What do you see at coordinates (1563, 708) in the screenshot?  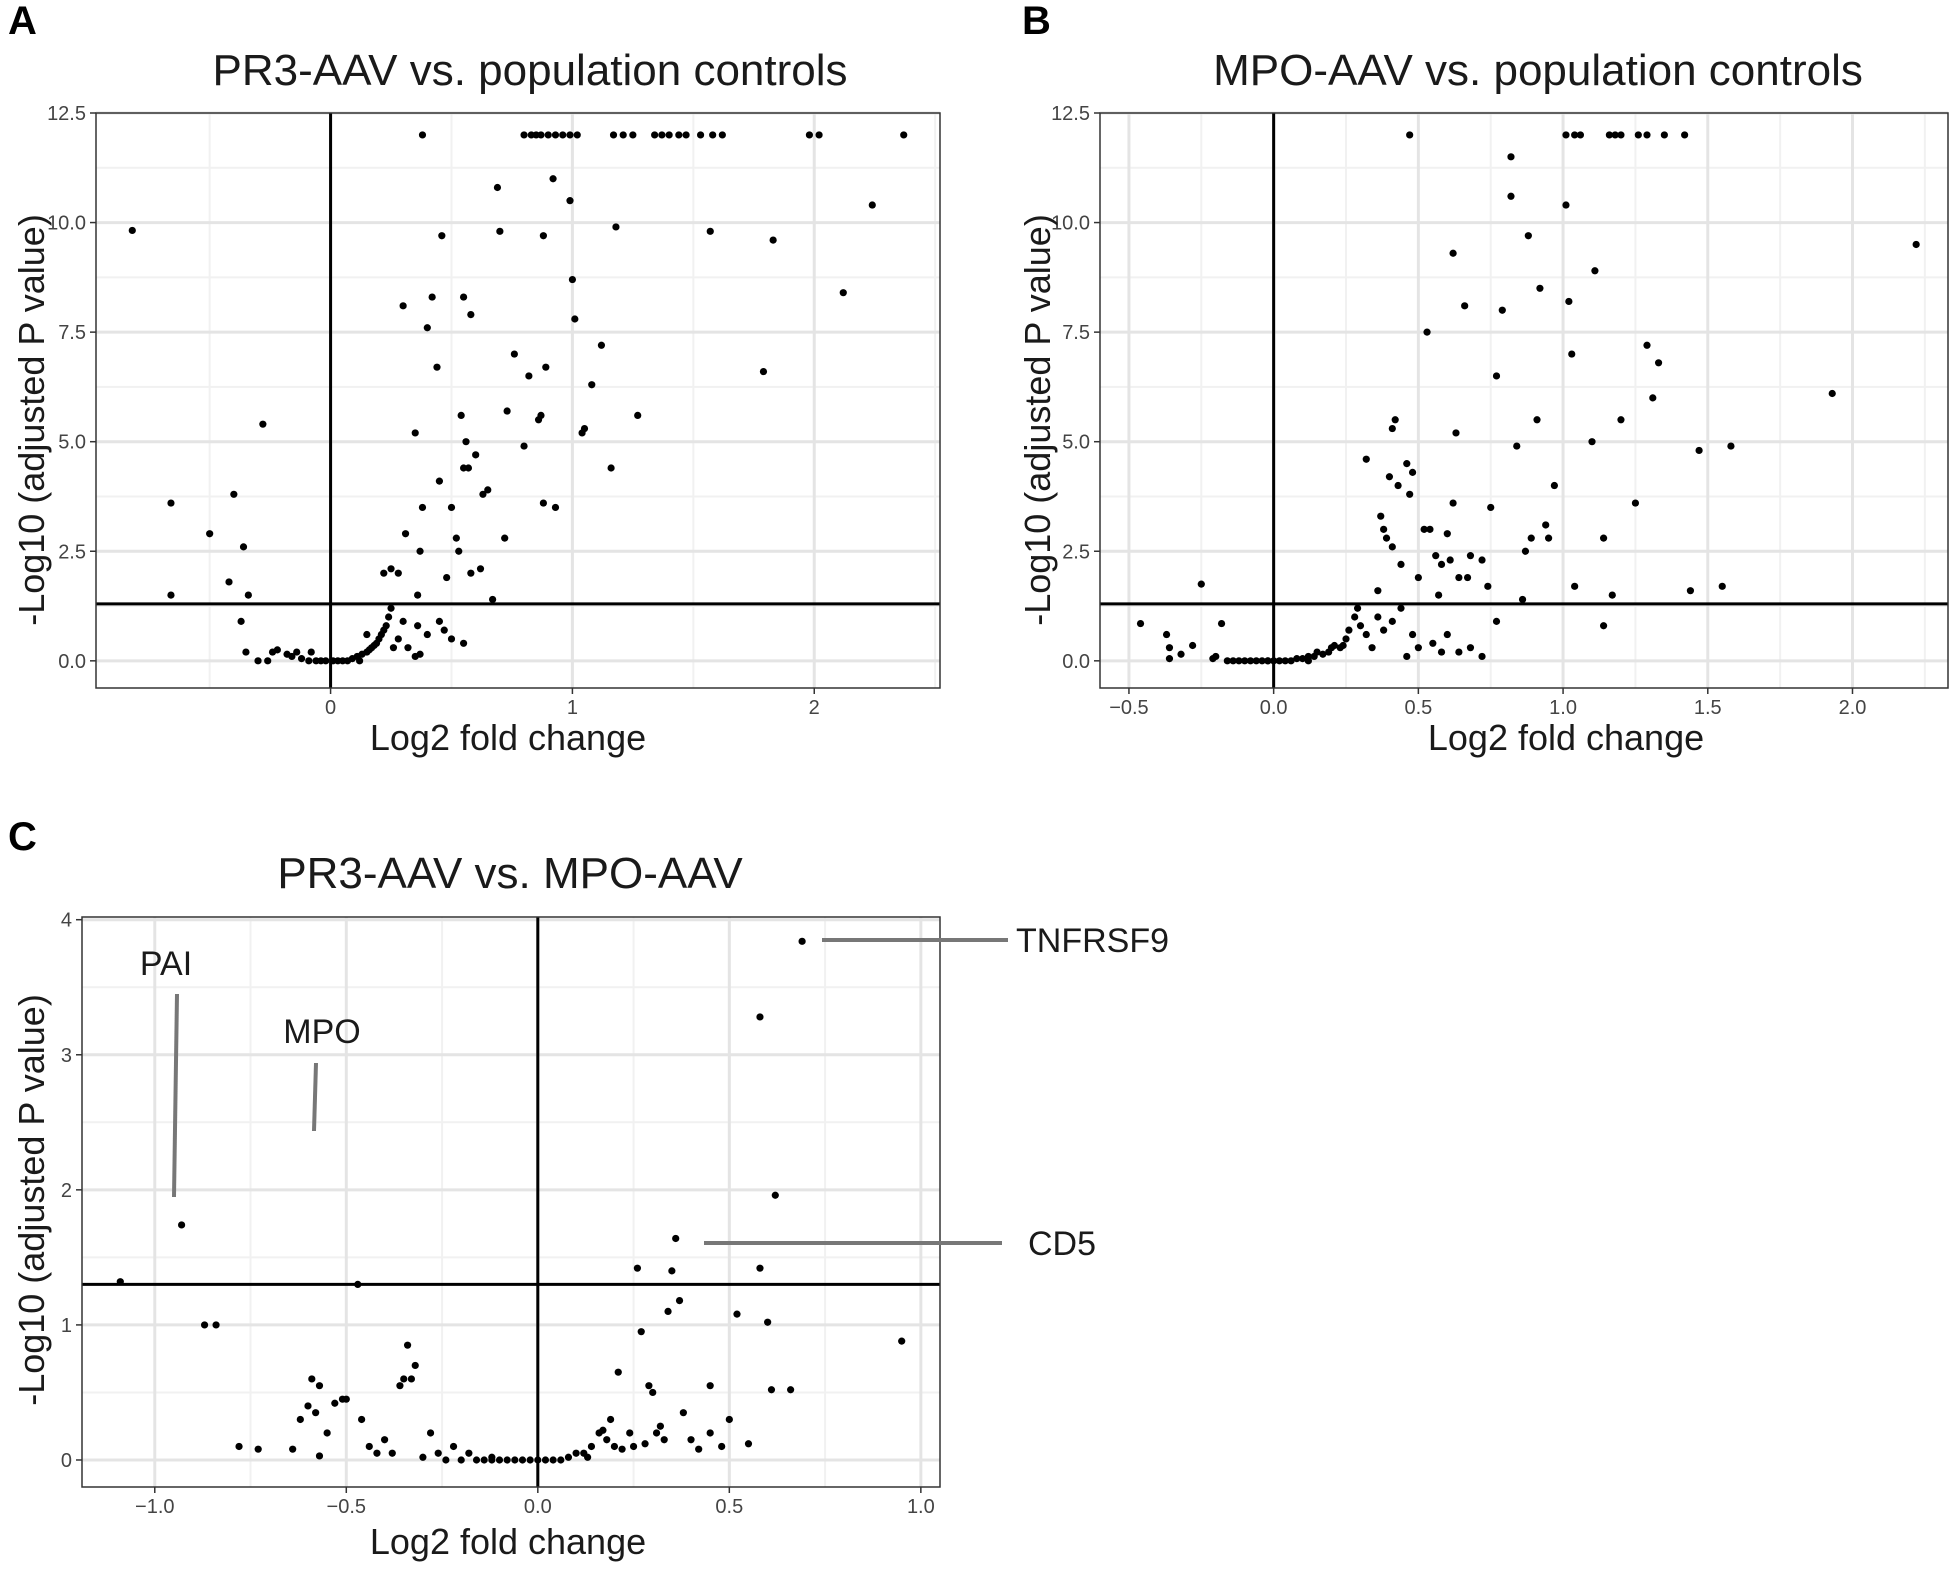 I see `x-tick-label: 1.0` at bounding box center [1563, 708].